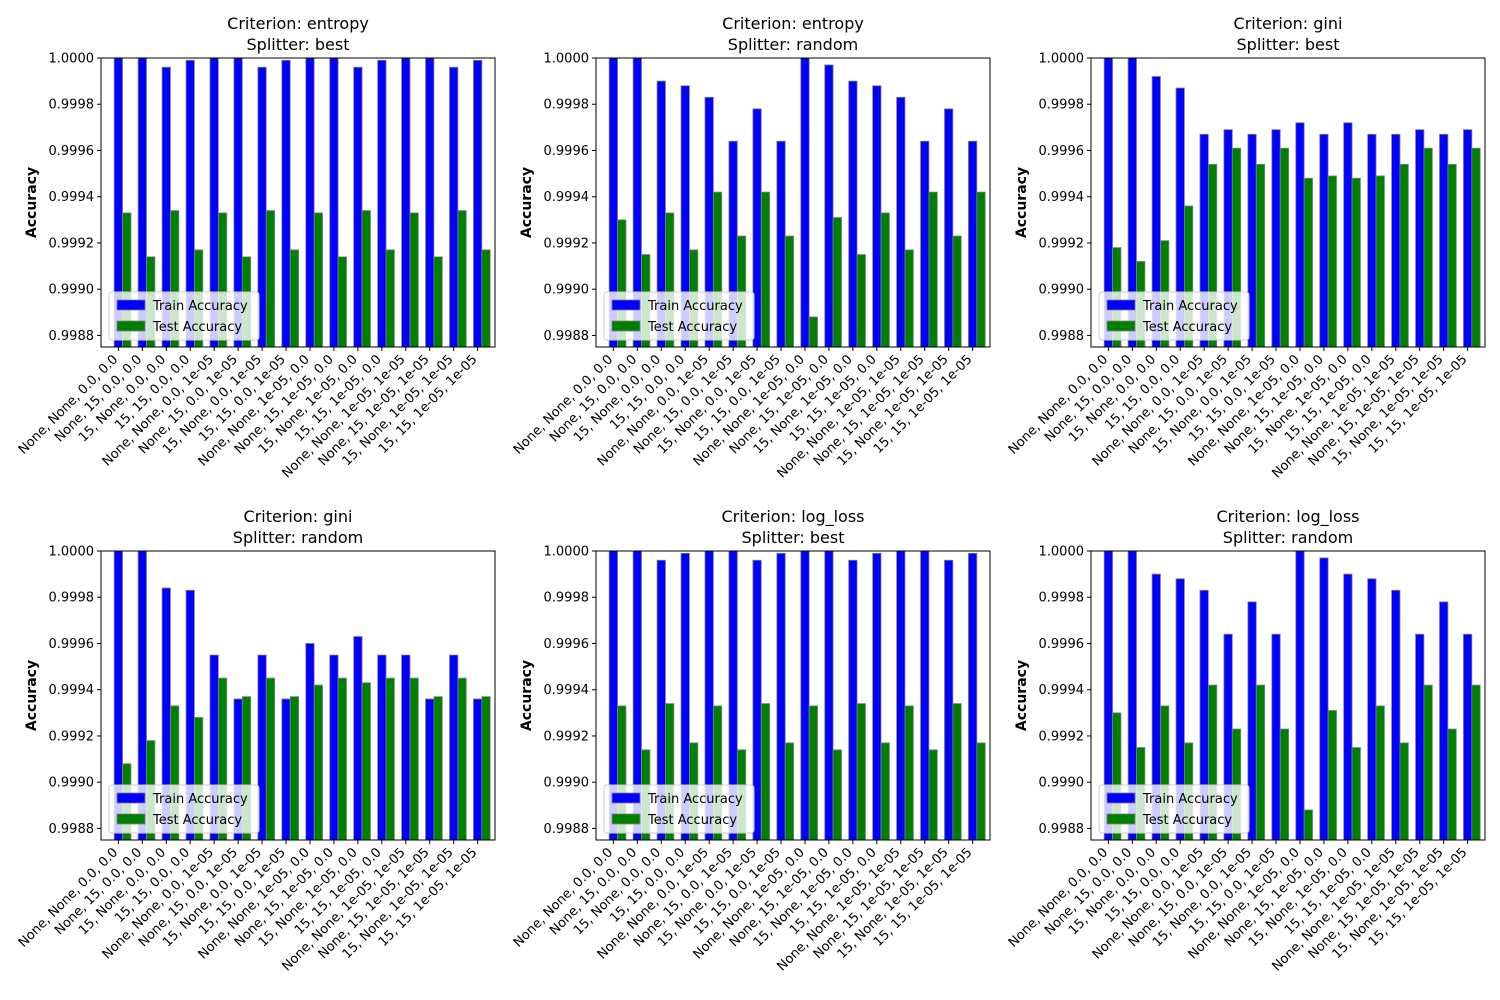  Describe the element at coordinates (1062, 151) in the screenshot. I see `y-tick-label: 0.9996` at that location.